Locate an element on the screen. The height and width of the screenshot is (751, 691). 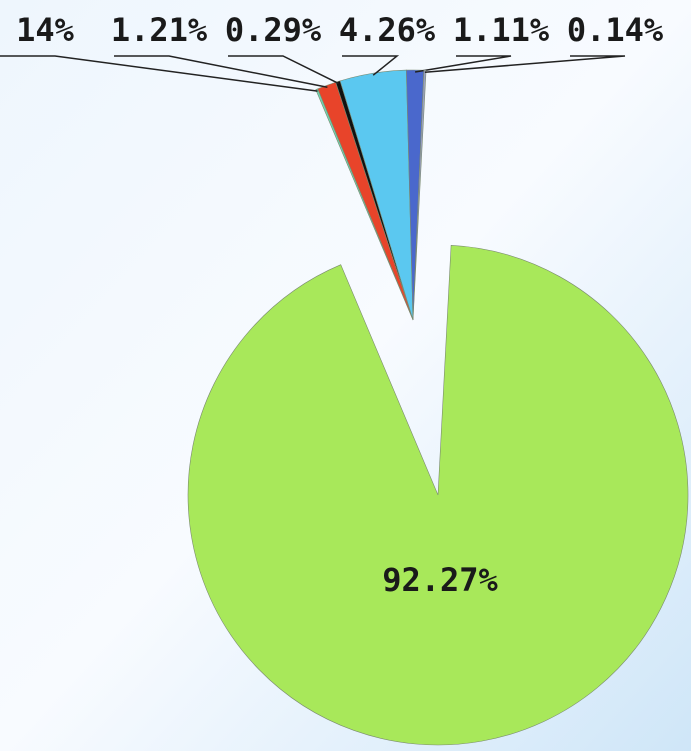
data-label: 14% is located at coordinates (45, 30).